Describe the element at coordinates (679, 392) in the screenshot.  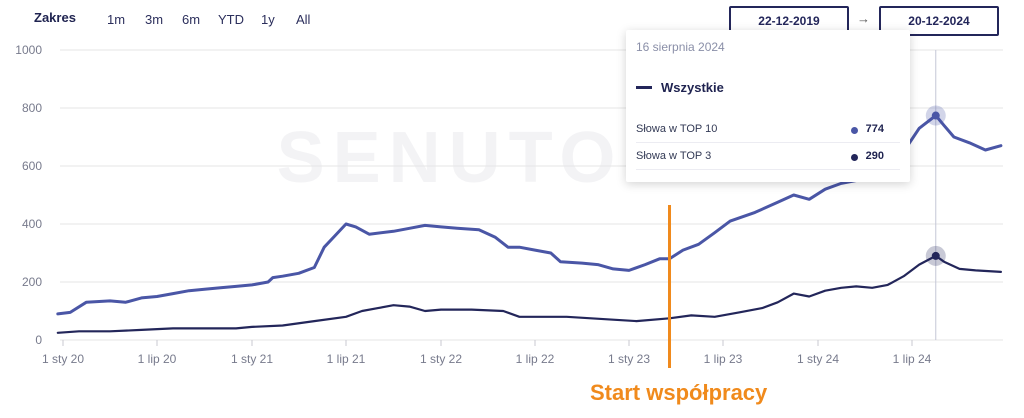
I see `cooperation-start-annotation: Start współpracy` at that location.